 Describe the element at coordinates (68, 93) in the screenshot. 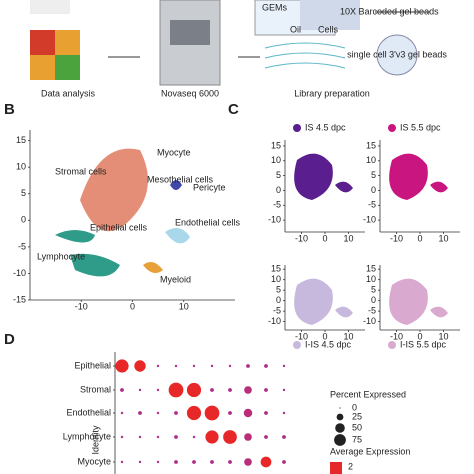

I see `step-label: Data analysis` at that location.